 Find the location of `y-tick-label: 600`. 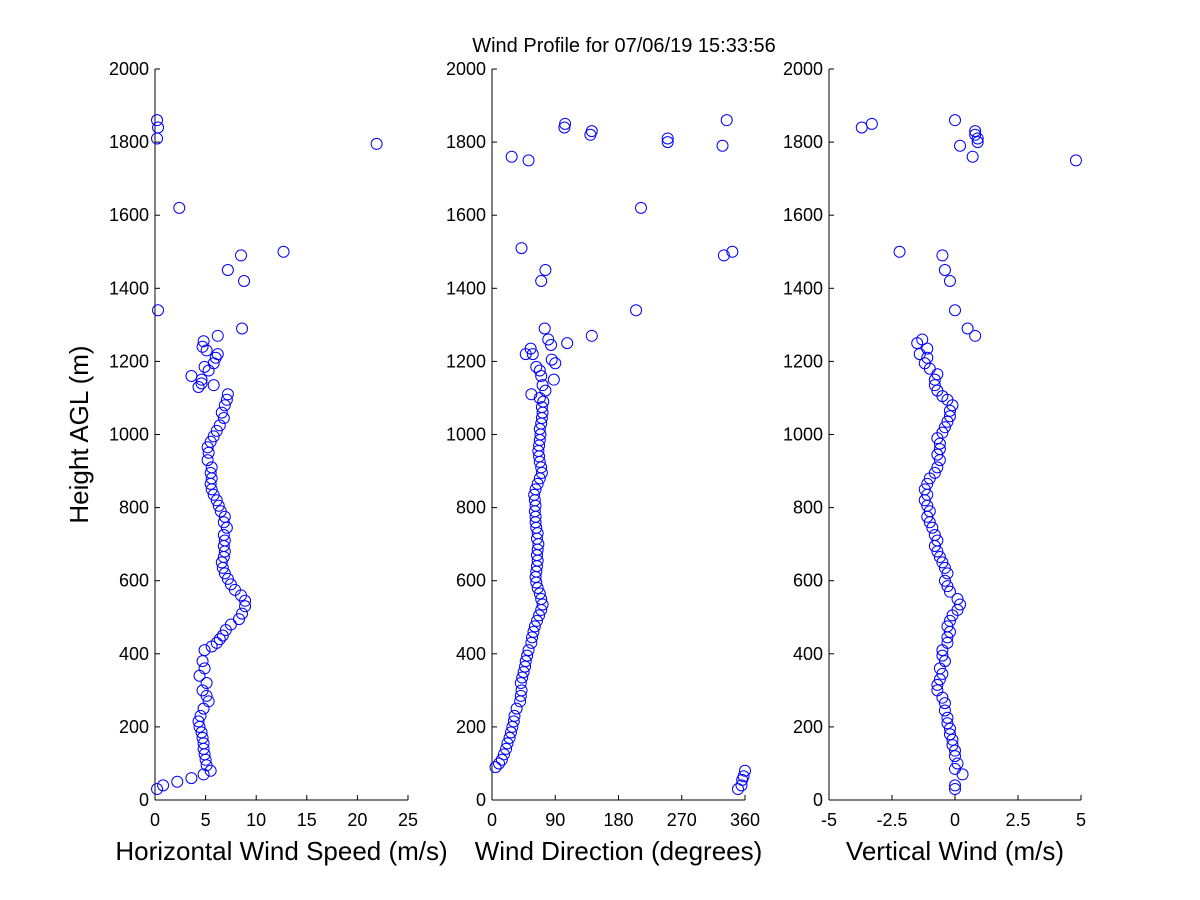

y-tick-label: 600 is located at coordinates (471, 581).